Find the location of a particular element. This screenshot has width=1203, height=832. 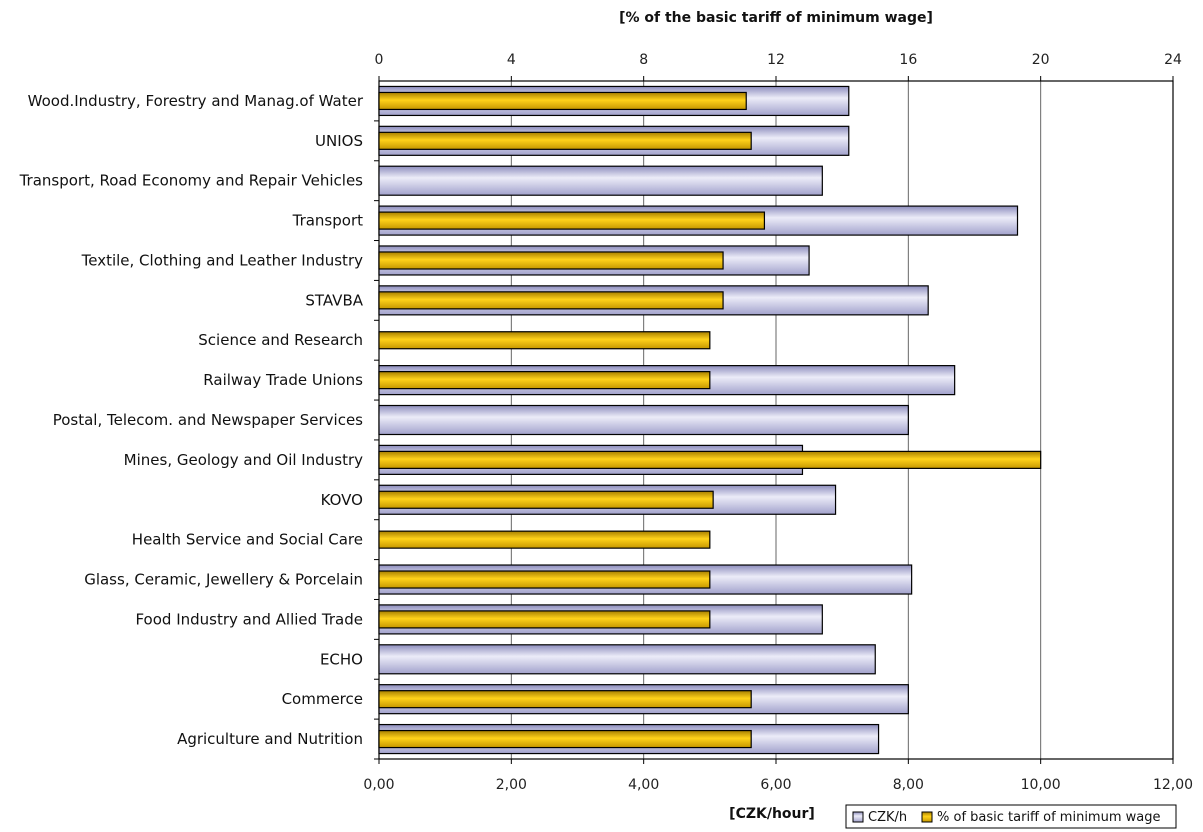

bottom-axis-title: [CZK/hour] is located at coordinates (772, 814).